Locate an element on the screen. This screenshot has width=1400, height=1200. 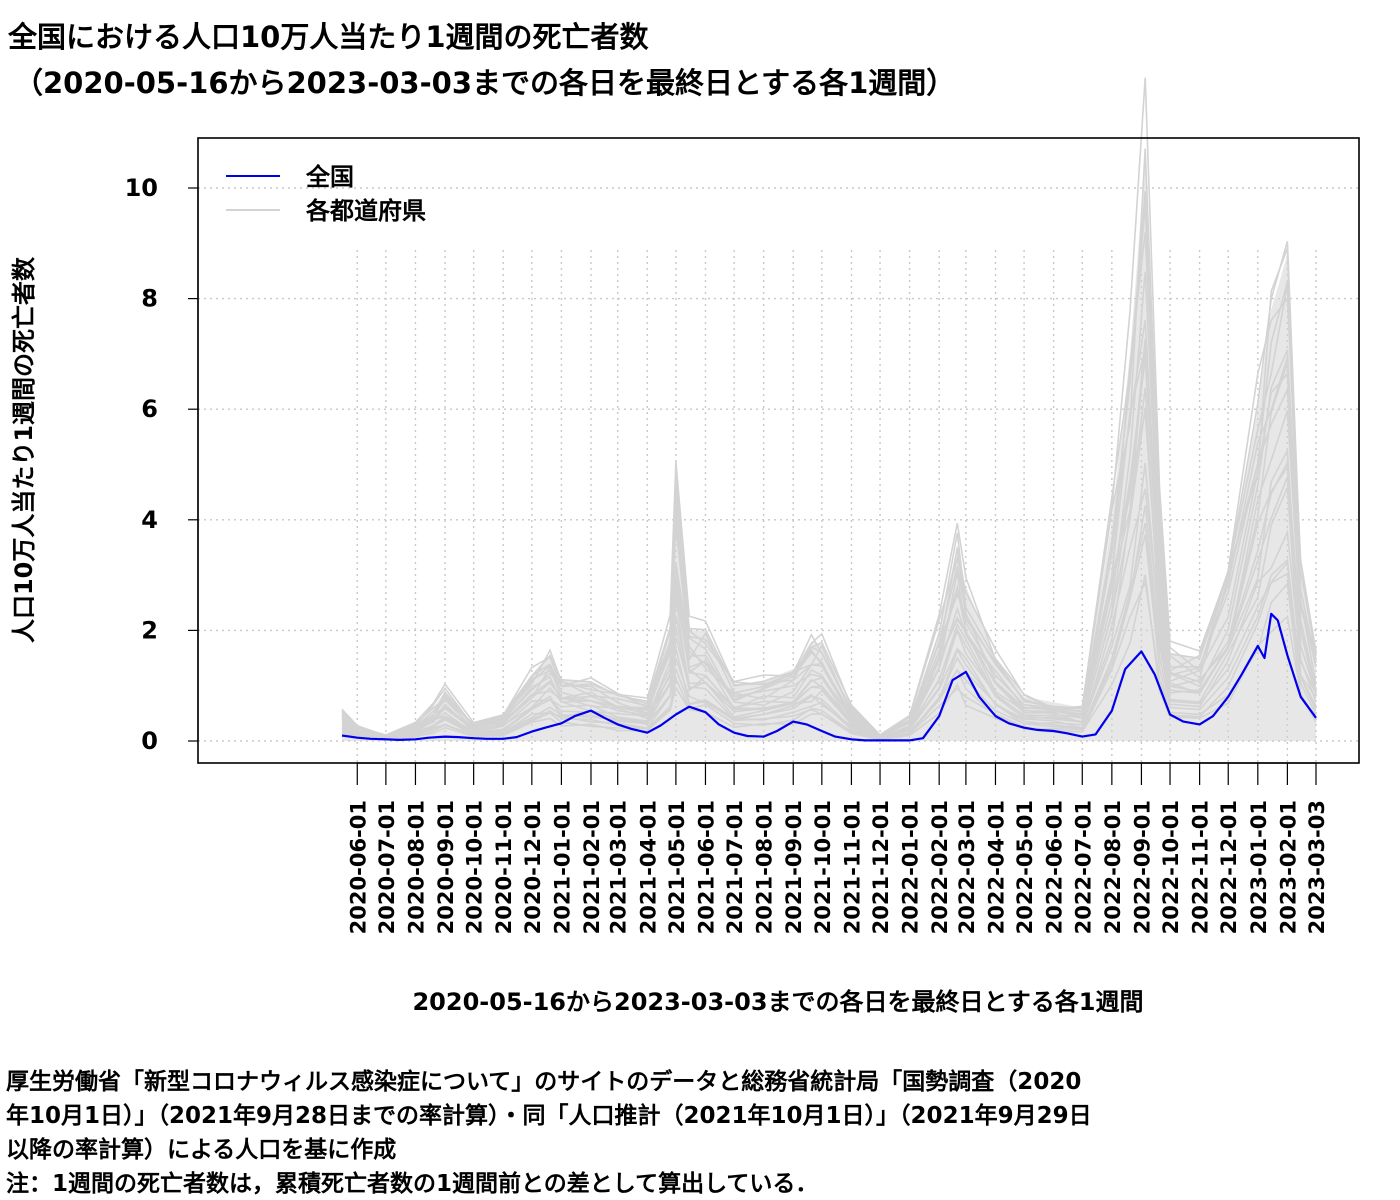
x-tick-label: 2020-11-01 is located at coordinates (504, 867).